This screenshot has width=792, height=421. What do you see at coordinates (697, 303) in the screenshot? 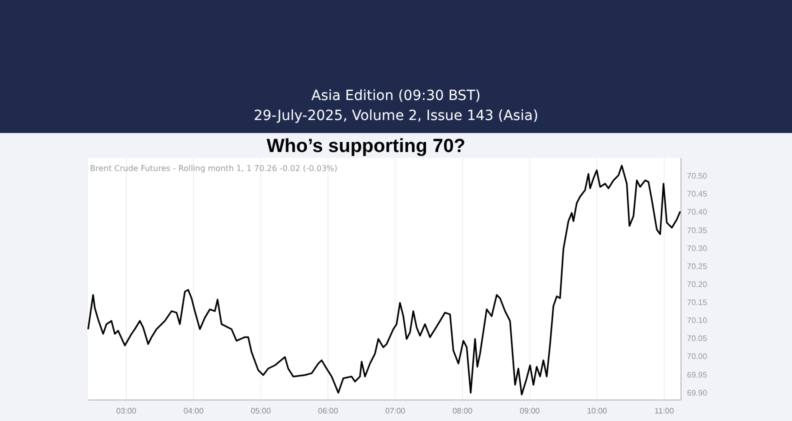
I see `y-tick-label: 70.15` at bounding box center [697, 303].